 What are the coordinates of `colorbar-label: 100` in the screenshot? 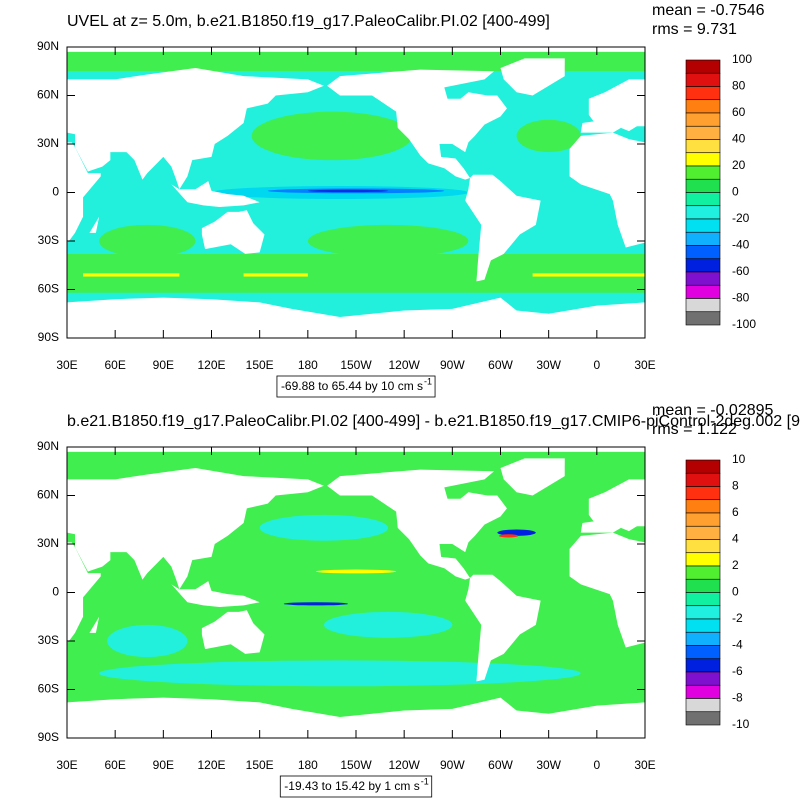 It's located at (742, 59).